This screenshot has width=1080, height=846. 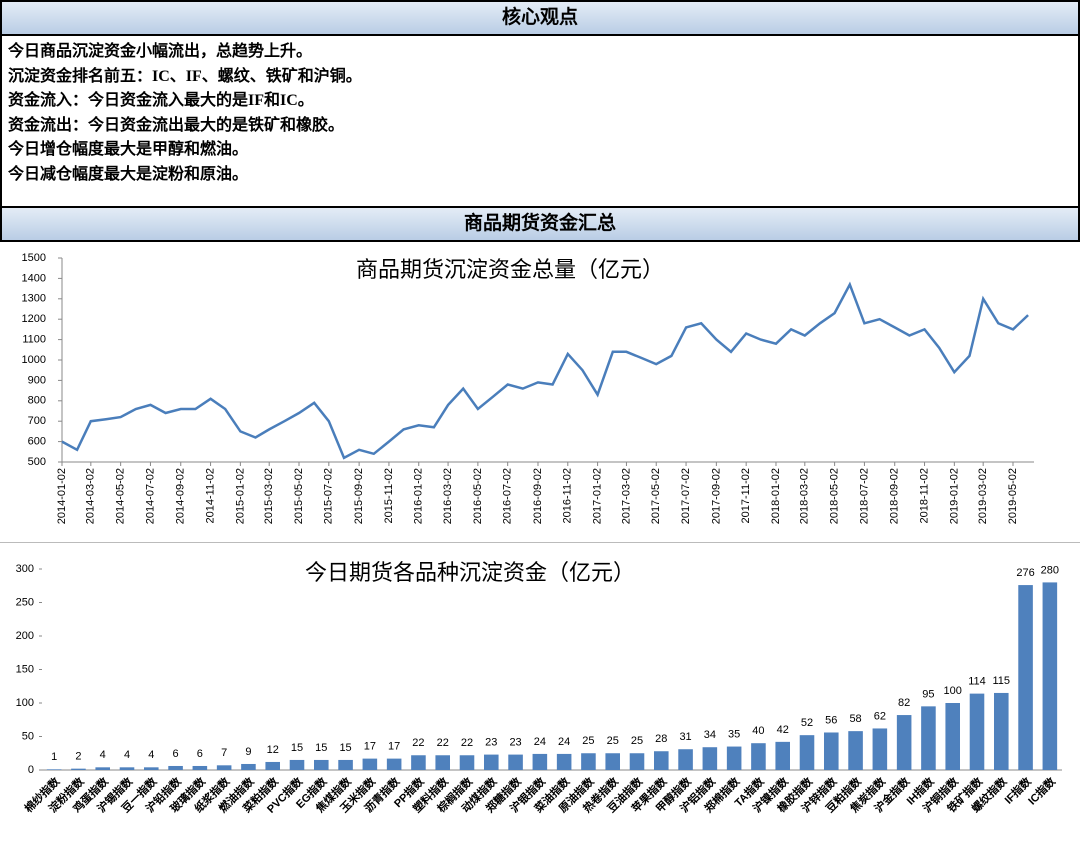 What do you see at coordinates (370, 747) in the screenshot?
I see `value-label: 17` at bounding box center [370, 747].